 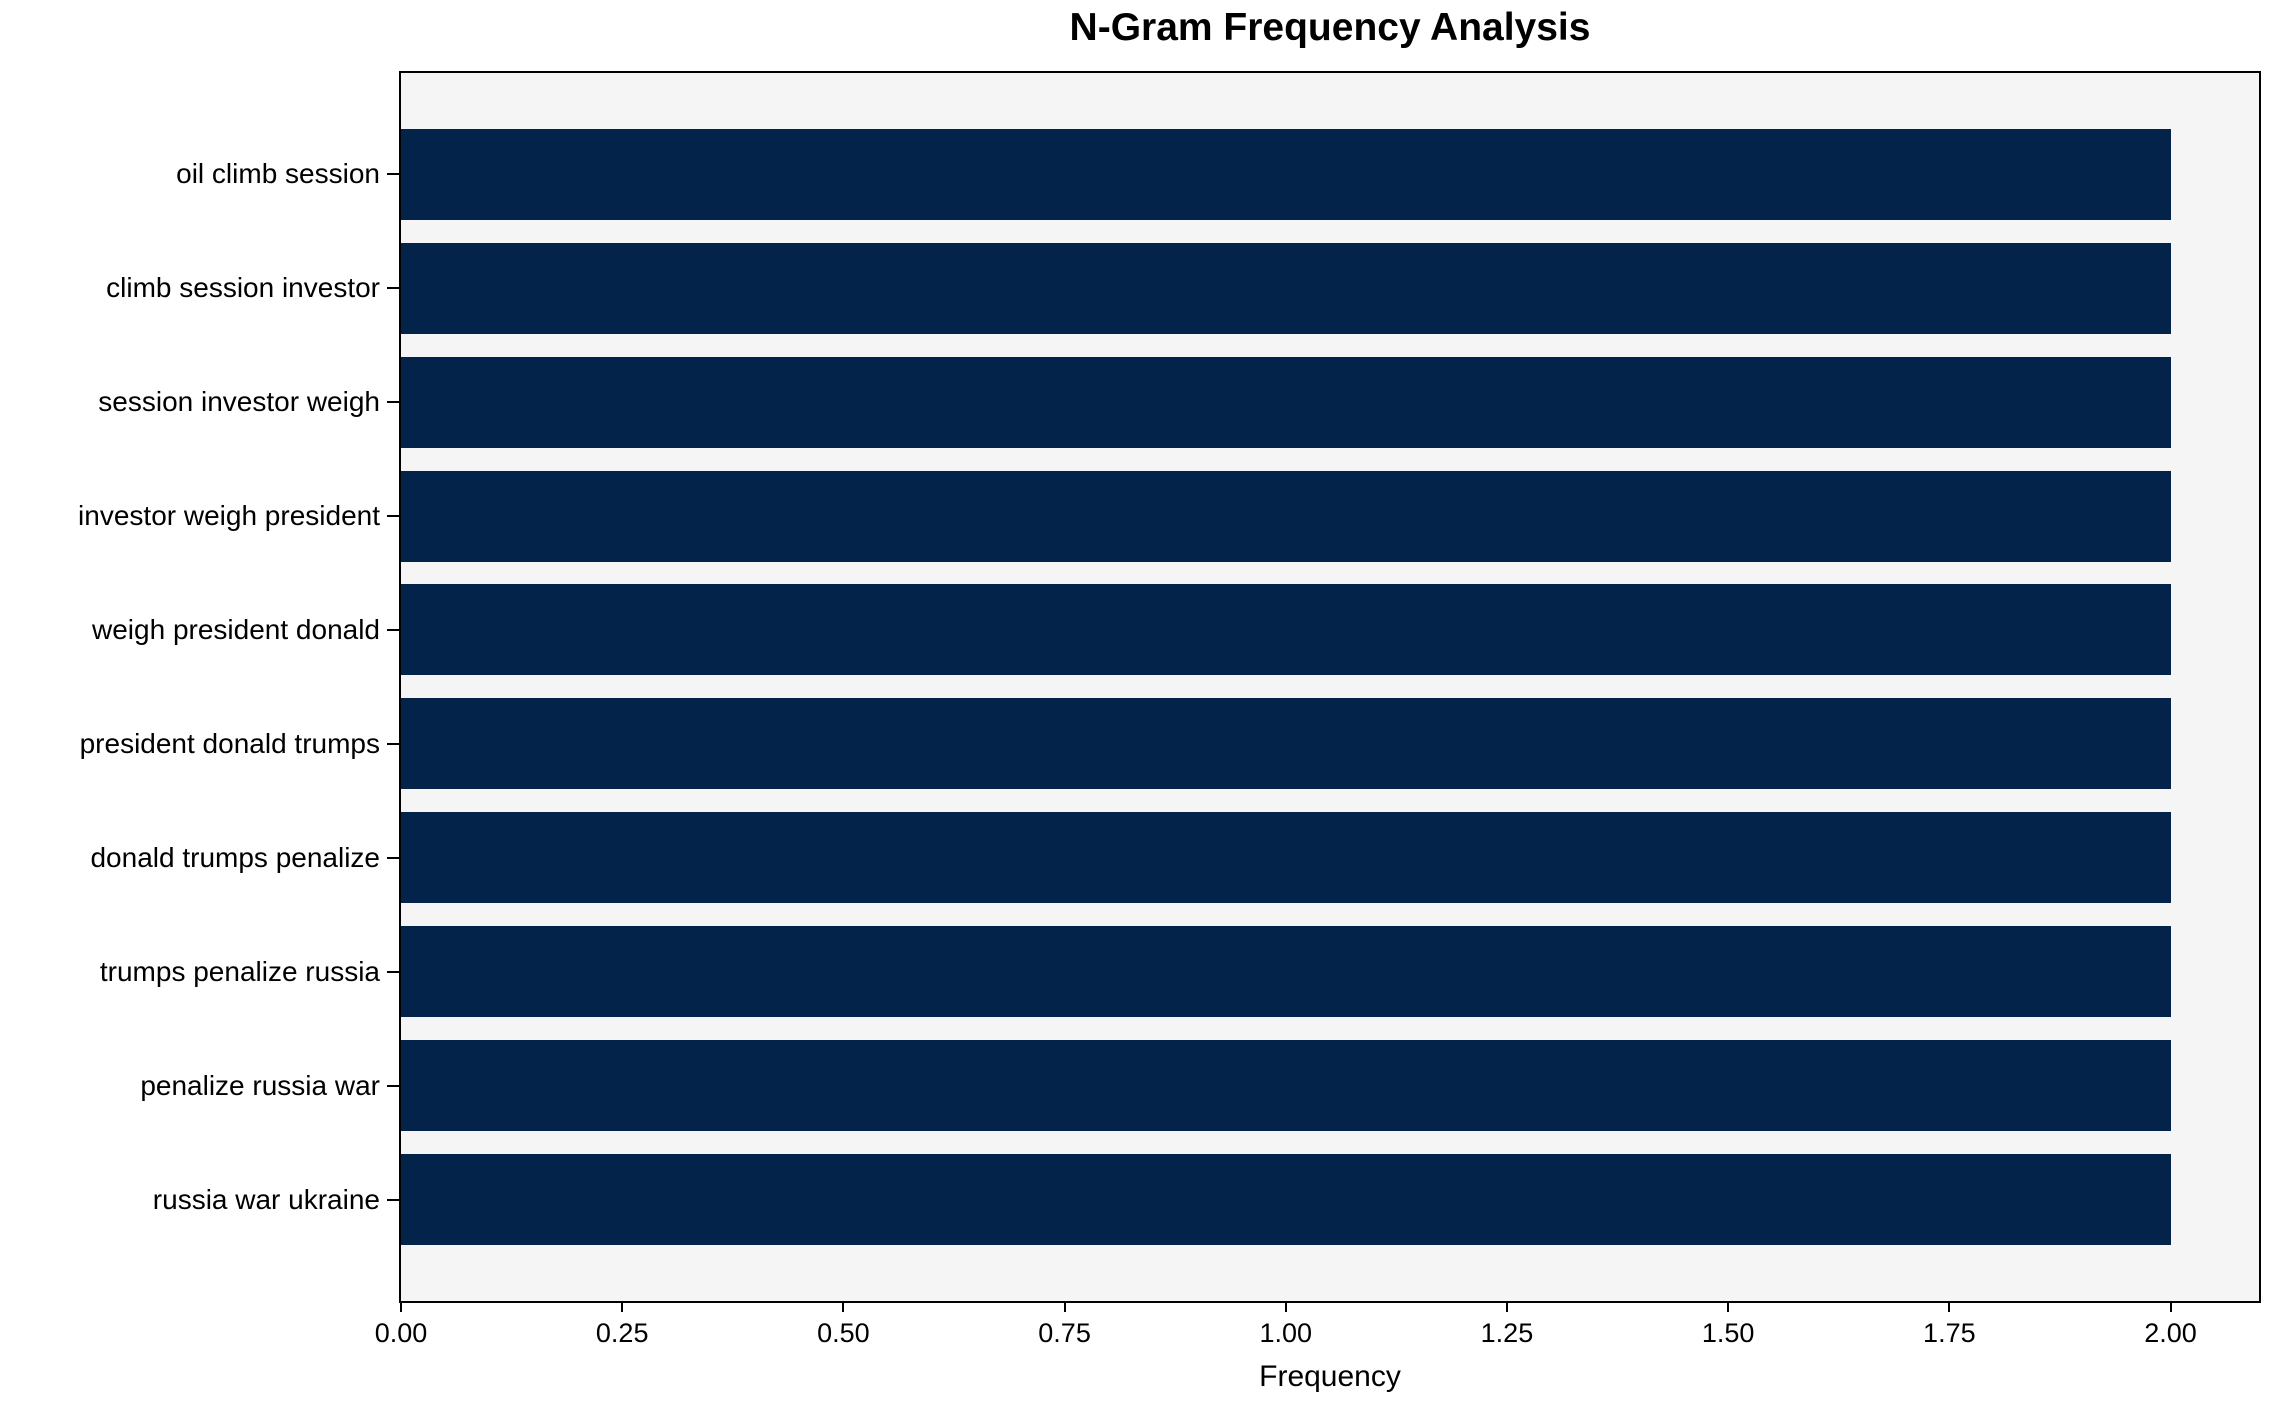 What do you see at coordinates (401, 1333) in the screenshot?
I see `x-tick-label: 0.00` at bounding box center [401, 1333].